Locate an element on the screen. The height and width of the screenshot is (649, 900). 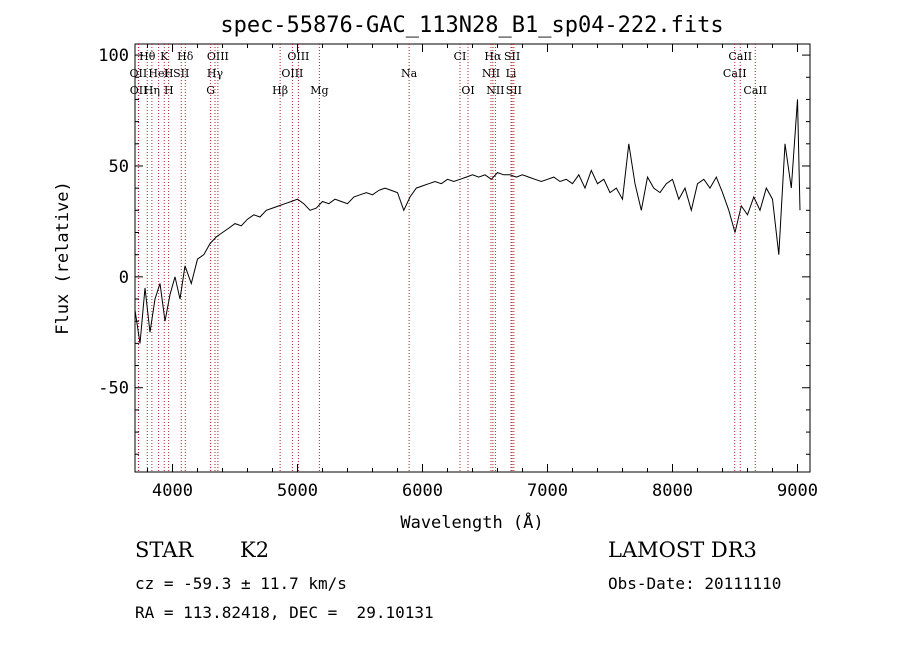
x-tick-label-1: 5000 is located at coordinates (297, 491).